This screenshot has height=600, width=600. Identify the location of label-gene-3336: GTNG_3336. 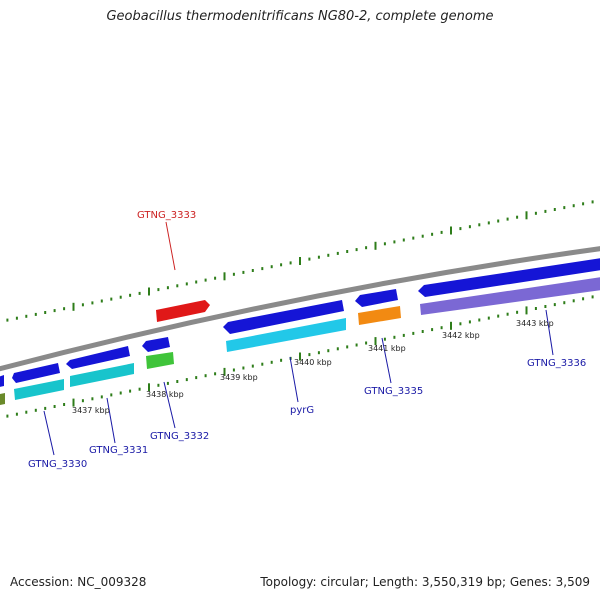
(556, 363).